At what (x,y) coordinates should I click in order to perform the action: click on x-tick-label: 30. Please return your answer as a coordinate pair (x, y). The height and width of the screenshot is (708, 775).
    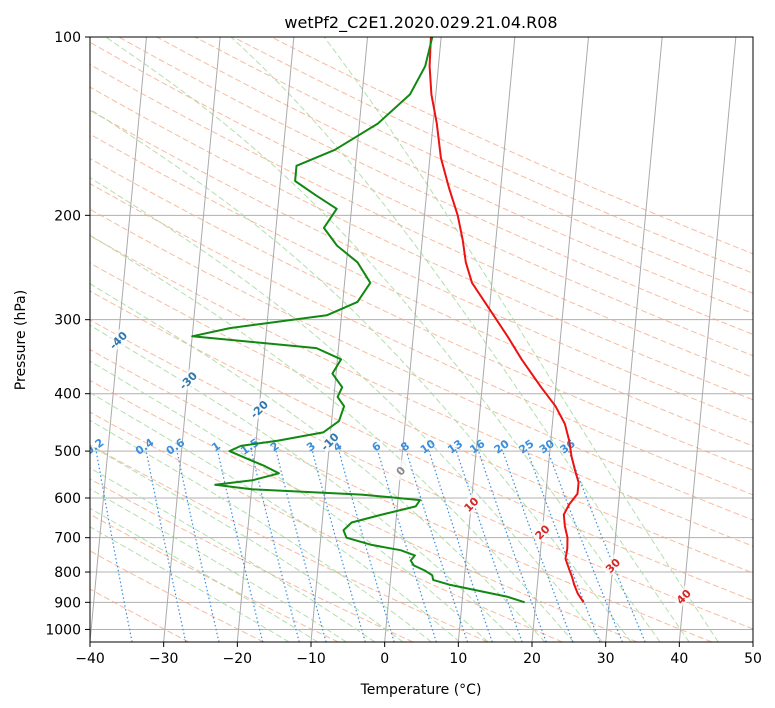
    Looking at the image, I should click on (606, 659).